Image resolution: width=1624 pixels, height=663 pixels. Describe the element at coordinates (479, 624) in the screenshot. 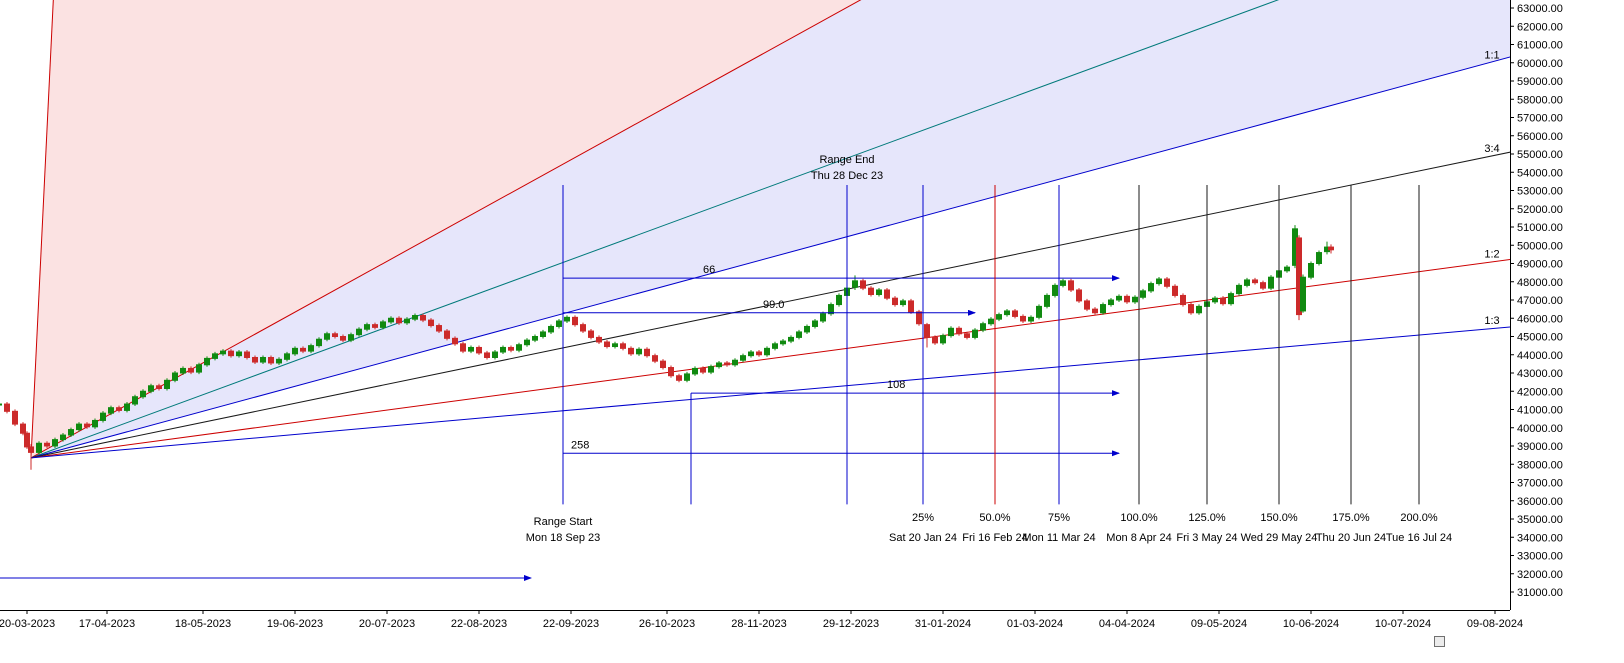

I see `svg-text: 22-08-2023` at that location.